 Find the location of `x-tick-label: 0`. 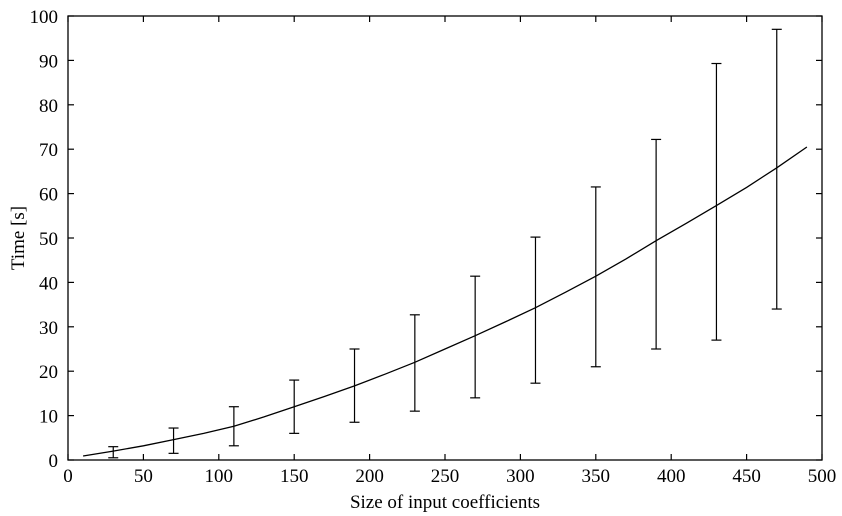

x-tick-label: 0 is located at coordinates (68, 476).